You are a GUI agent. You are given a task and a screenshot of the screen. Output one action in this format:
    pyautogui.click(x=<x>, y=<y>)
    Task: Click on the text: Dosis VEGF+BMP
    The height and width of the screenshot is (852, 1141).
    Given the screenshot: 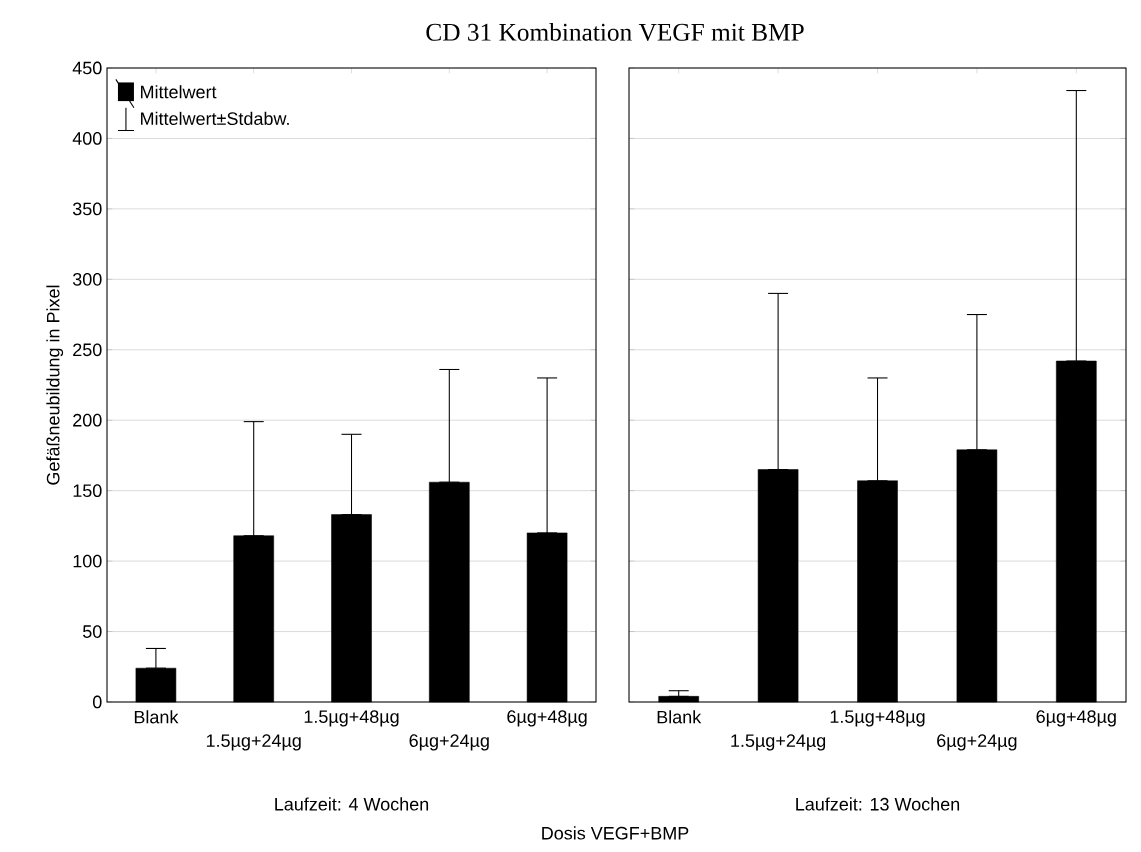 What is the action you would take?
    pyautogui.click(x=615, y=833)
    